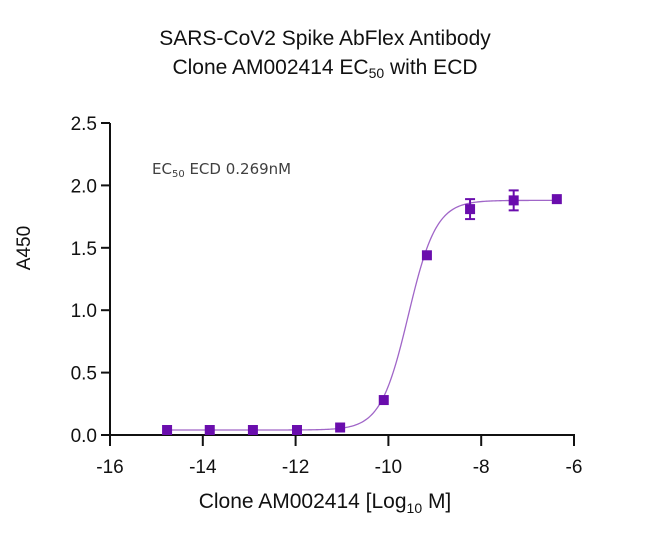 This screenshot has height=548, width=650. I want to click on y-axis-label: A450, so click(24, 248).